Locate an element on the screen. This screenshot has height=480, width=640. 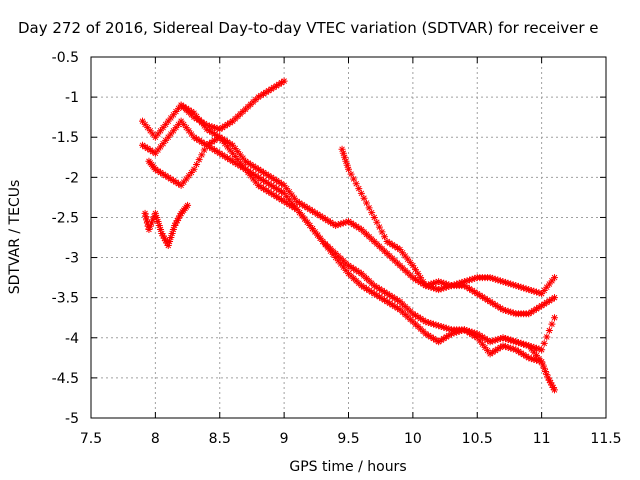
x-tick-label: 10 is located at coordinates (413, 439).